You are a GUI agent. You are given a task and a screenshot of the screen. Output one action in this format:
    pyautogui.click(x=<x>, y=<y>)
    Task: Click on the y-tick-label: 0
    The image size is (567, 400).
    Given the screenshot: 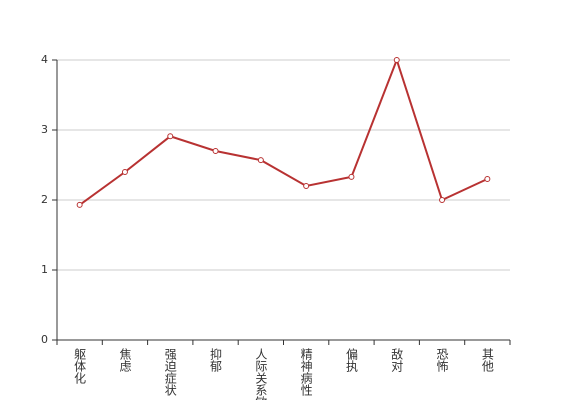 What is the action you would take?
    pyautogui.click(x=44, y=339)
    